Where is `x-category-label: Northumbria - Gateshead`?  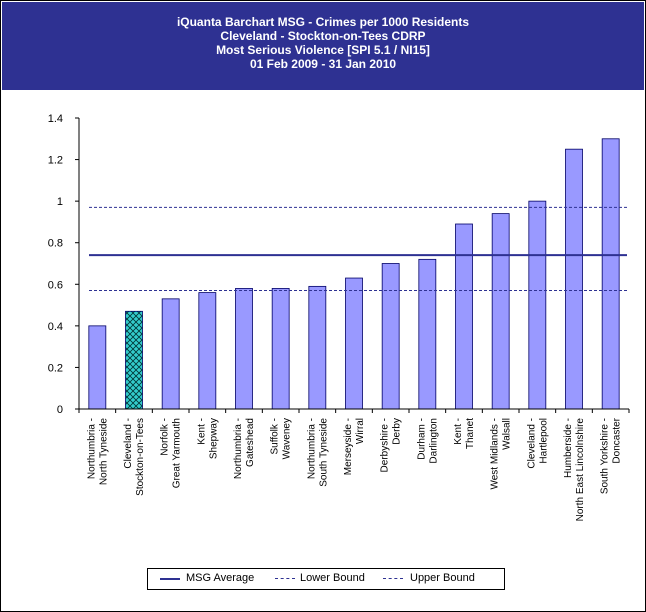 x-category-label: Northumbria - Gateshead is located at coordinates (244, 448).